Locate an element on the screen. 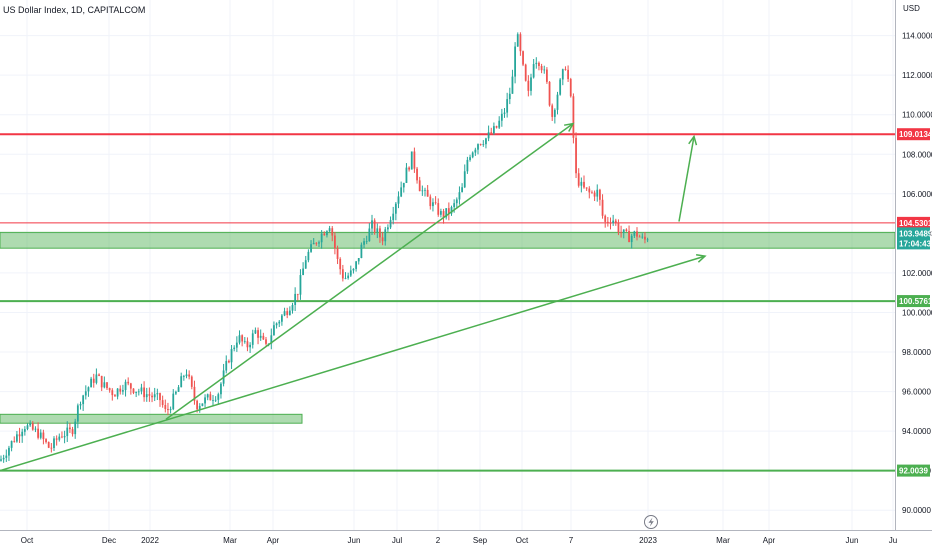 The image size is (932, 550). time-tick-label: 2 is located at coordinates (438, 540).